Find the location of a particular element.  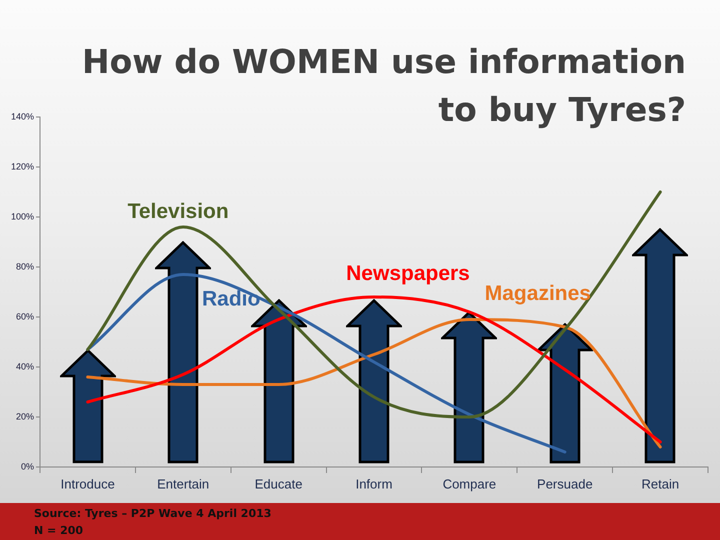

series-label: Magazines is located at coordinates (537, 293).